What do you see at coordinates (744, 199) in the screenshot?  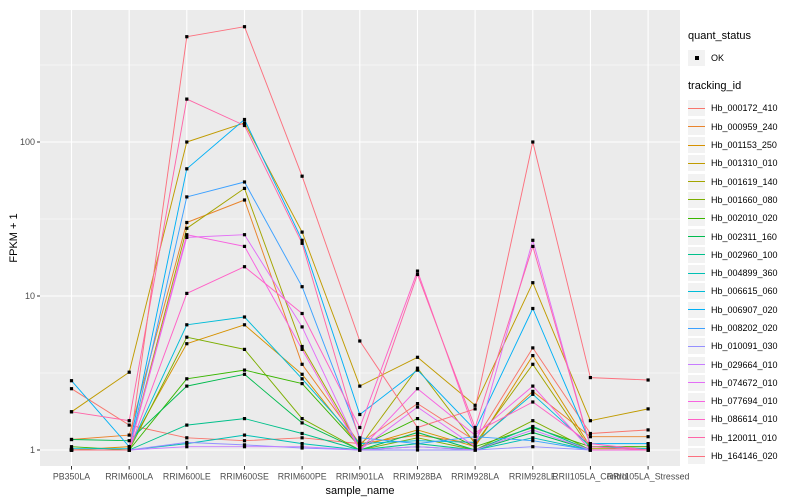 I see `legend-item-label: Hb_001660_080` at bounding box center [744, 199].